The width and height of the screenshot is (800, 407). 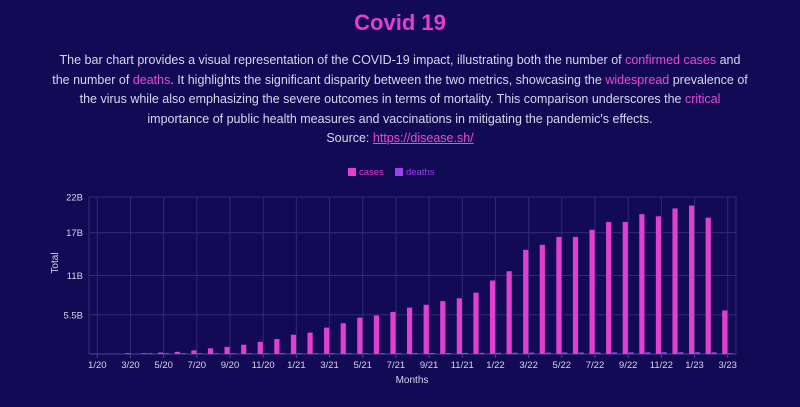 What do you see at coordinates (671, 60) in the screenshot?
I see `highlight-confirmed-cases: confirmed cases` at bounding box center [671, 60].